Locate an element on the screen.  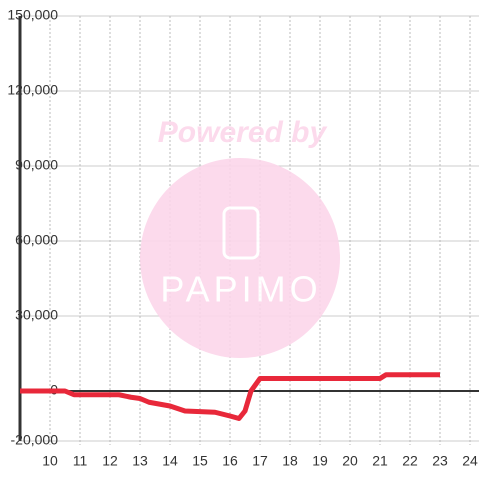
x-tick-label: 19 is located at coordinates (320, 461).